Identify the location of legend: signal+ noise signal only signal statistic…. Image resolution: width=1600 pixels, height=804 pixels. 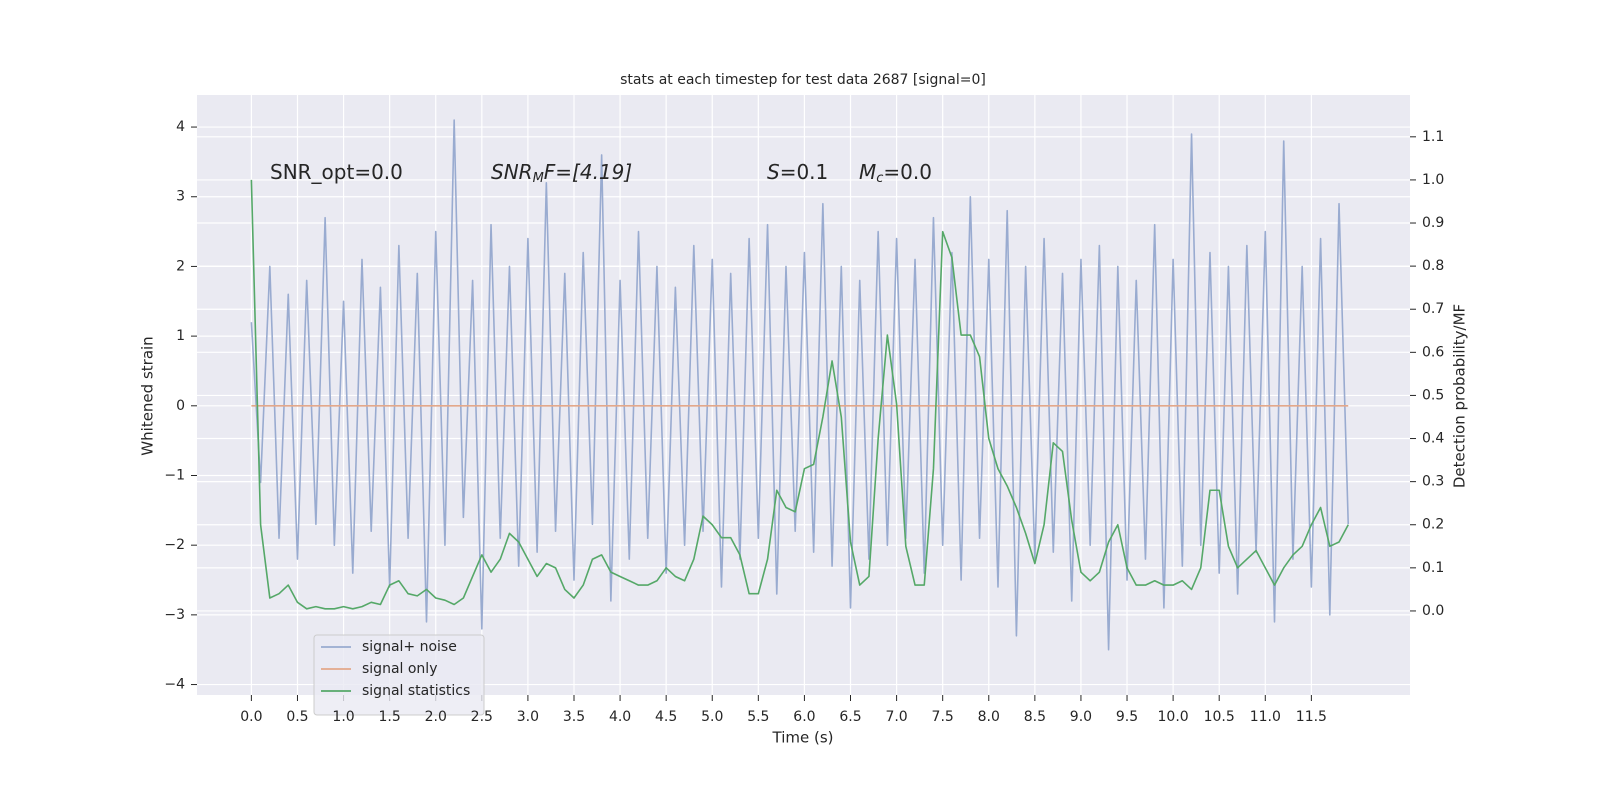
(399, 675).